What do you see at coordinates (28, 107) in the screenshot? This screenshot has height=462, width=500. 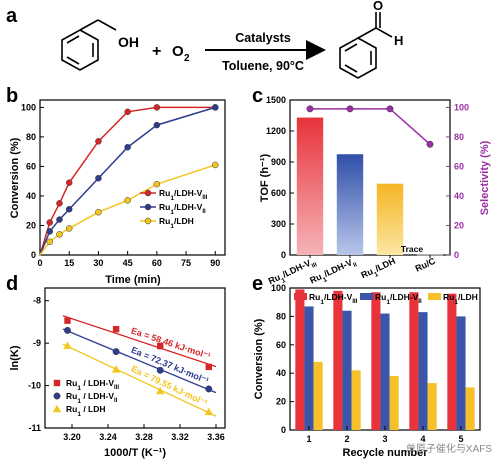 I see `b-y-tick-label: 100` at bounding box center [28, 107].